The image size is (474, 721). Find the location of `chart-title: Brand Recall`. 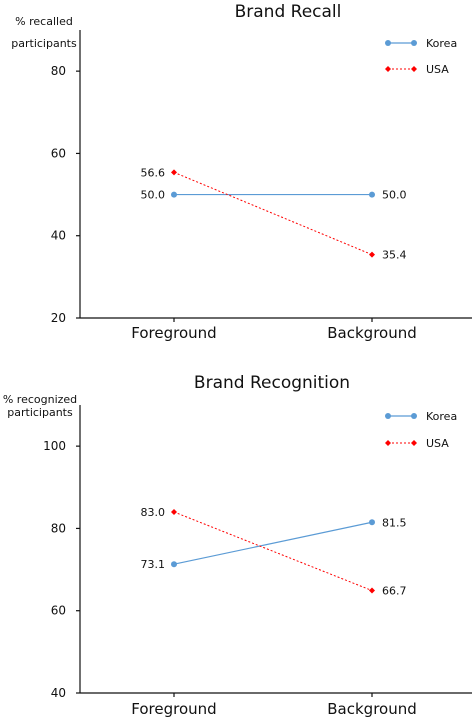

chart-title: Brand Recall is located at coordinates (288, 12).